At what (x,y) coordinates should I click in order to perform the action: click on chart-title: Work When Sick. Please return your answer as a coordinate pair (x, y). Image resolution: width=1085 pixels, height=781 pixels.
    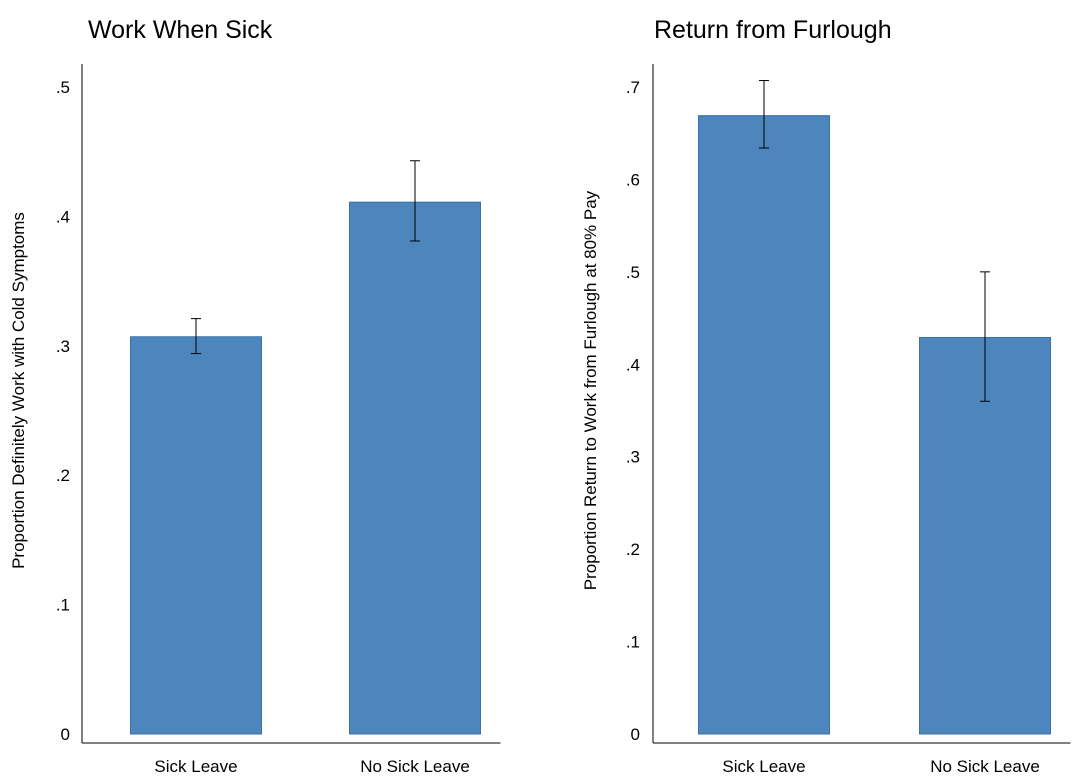
    Looking at the image, I should click on (180, 30).